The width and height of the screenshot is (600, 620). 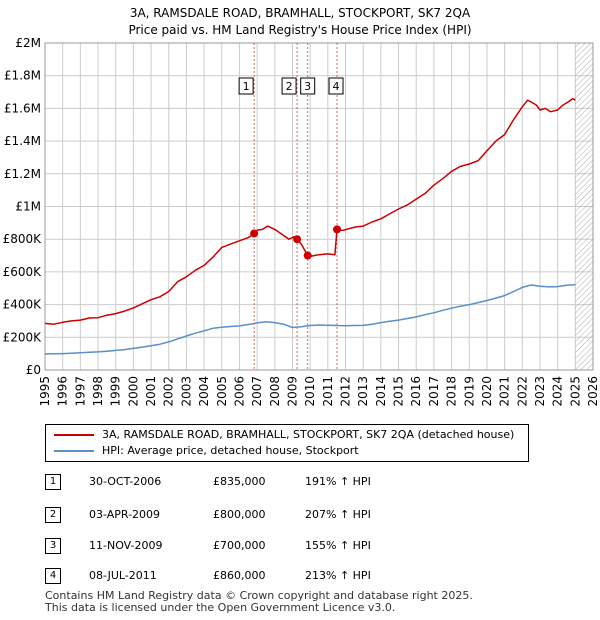 What do you see at coordinates (338, 481) in the screenshot?
I see `transaction-hpi: 191% ↑ HPI` at bounding box center [338, 481].